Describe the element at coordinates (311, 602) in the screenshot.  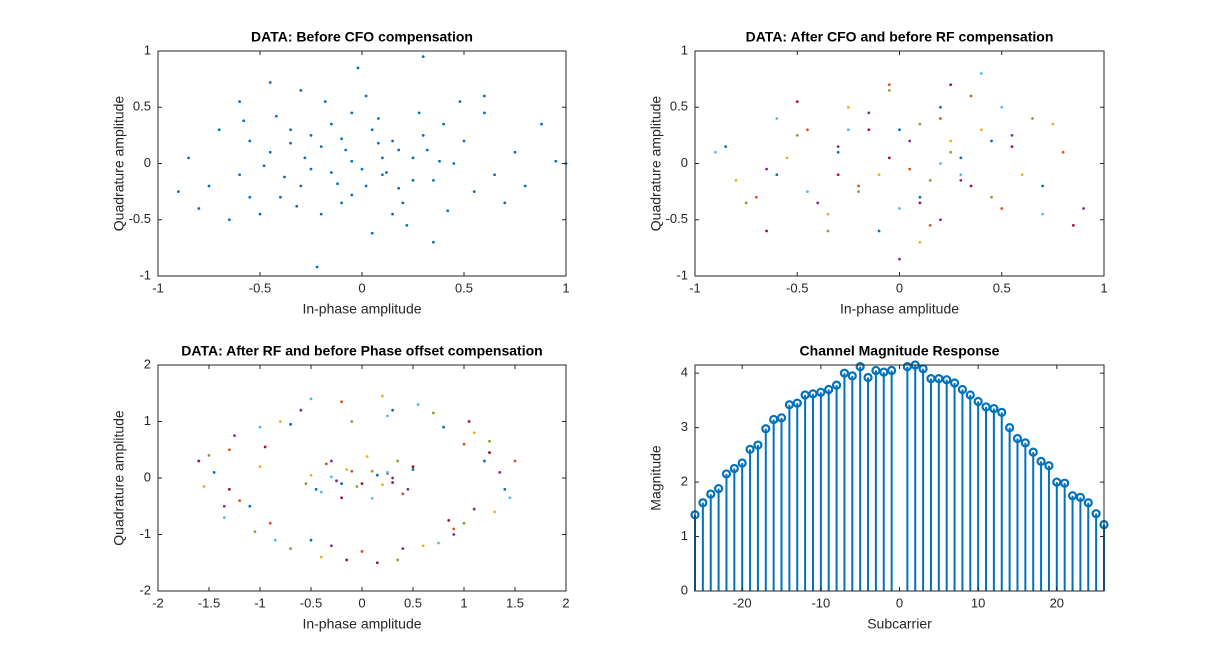
I see `x-tick-label: -0.5` at that location.